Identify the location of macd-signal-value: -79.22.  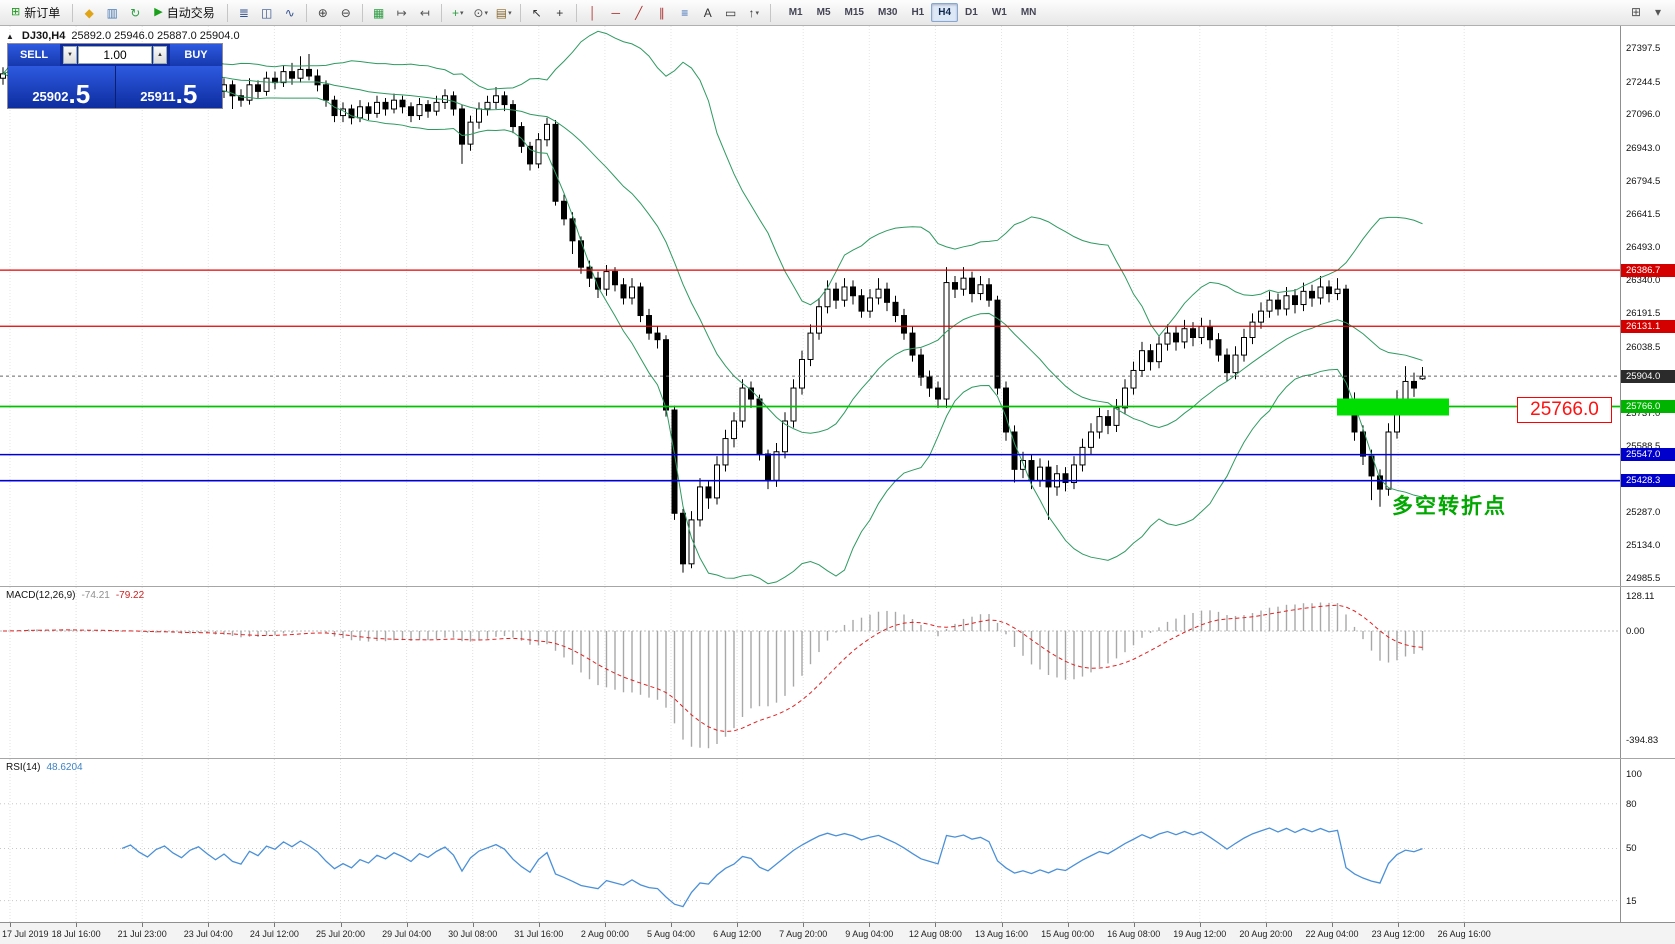
(130, 595).